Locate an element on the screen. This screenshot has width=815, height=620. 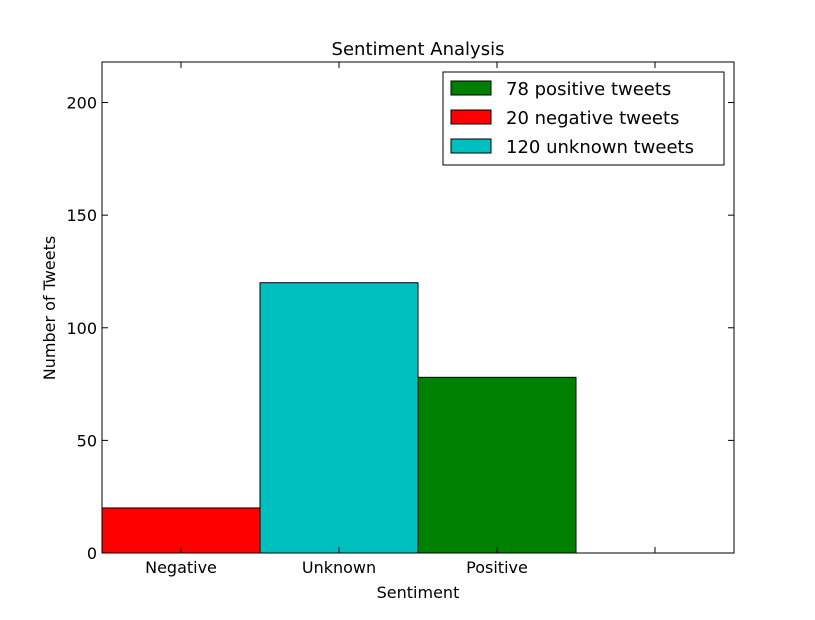
y-tick-label: 150 is located at coordinates (81, 215).